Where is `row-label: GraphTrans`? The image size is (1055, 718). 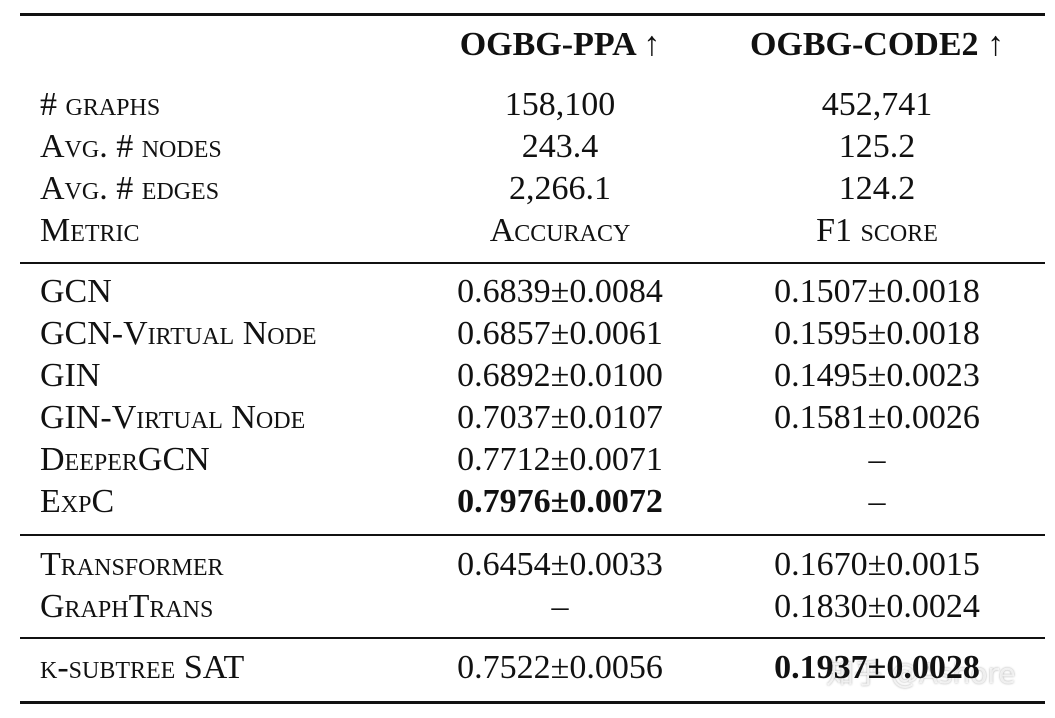 row-label: GraphTrans is located at coordinates (127, 606).